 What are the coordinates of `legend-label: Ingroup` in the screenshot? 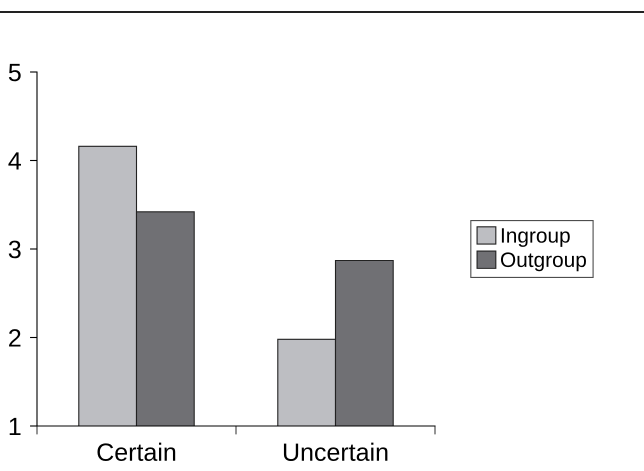 It's located at (536, 237).